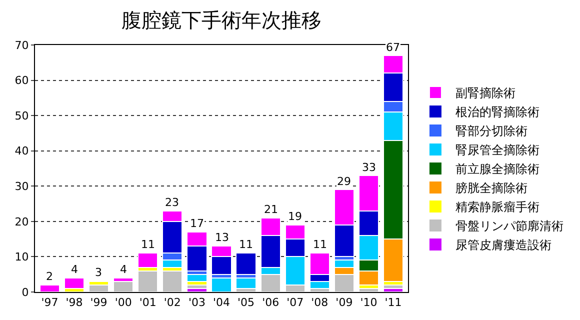 This screenshot has width=580, height=320. Describe the element at coordinates (21, 257) in the screenshot. I see `y-tick-label: 10` at that location.